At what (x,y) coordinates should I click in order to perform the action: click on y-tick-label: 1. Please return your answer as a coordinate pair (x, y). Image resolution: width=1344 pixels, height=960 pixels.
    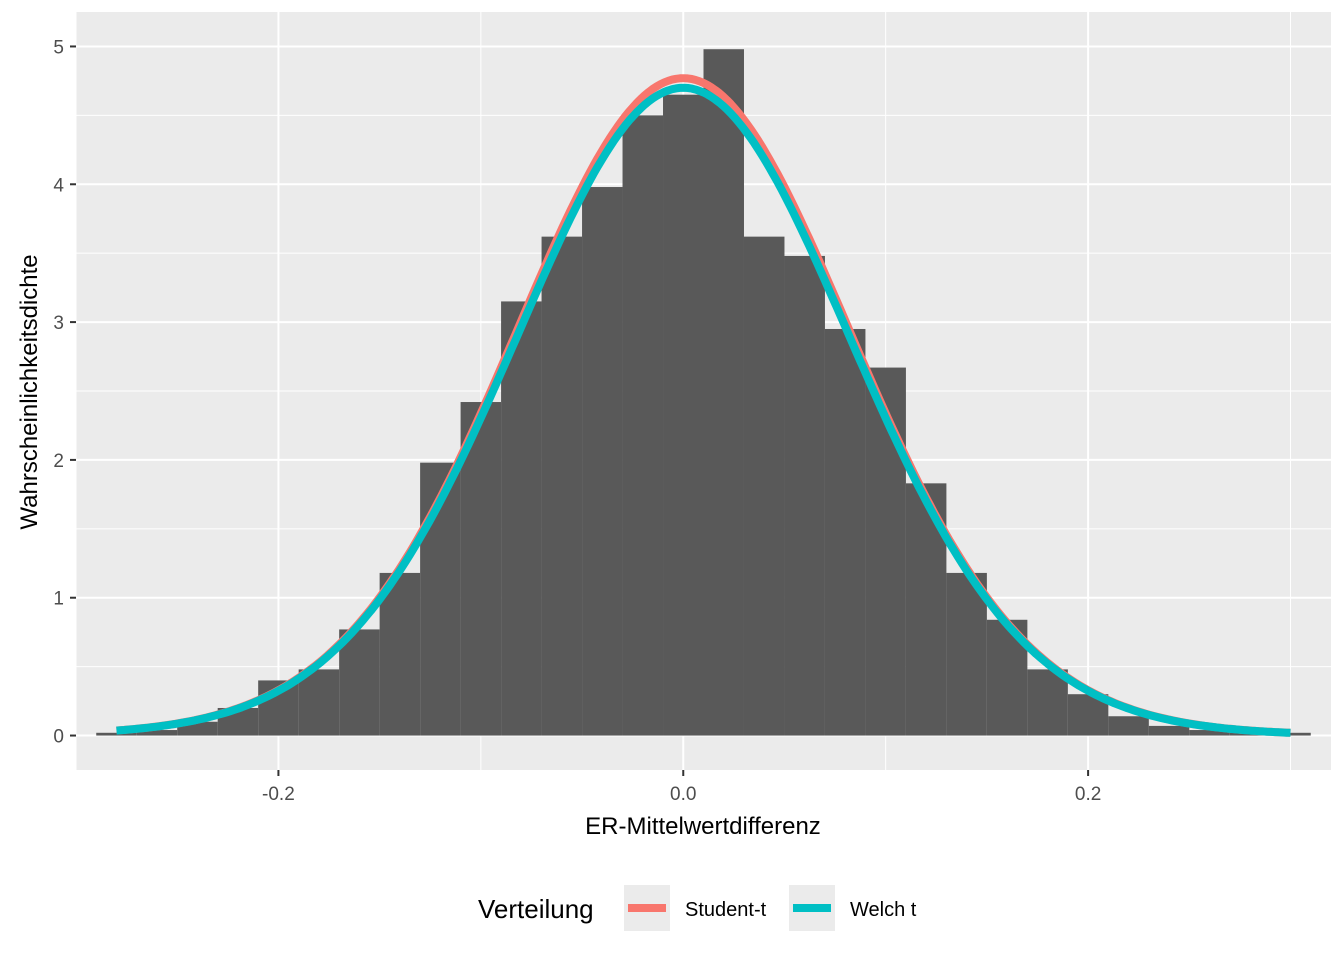
    Looking at the image, I should click on (58, 599).